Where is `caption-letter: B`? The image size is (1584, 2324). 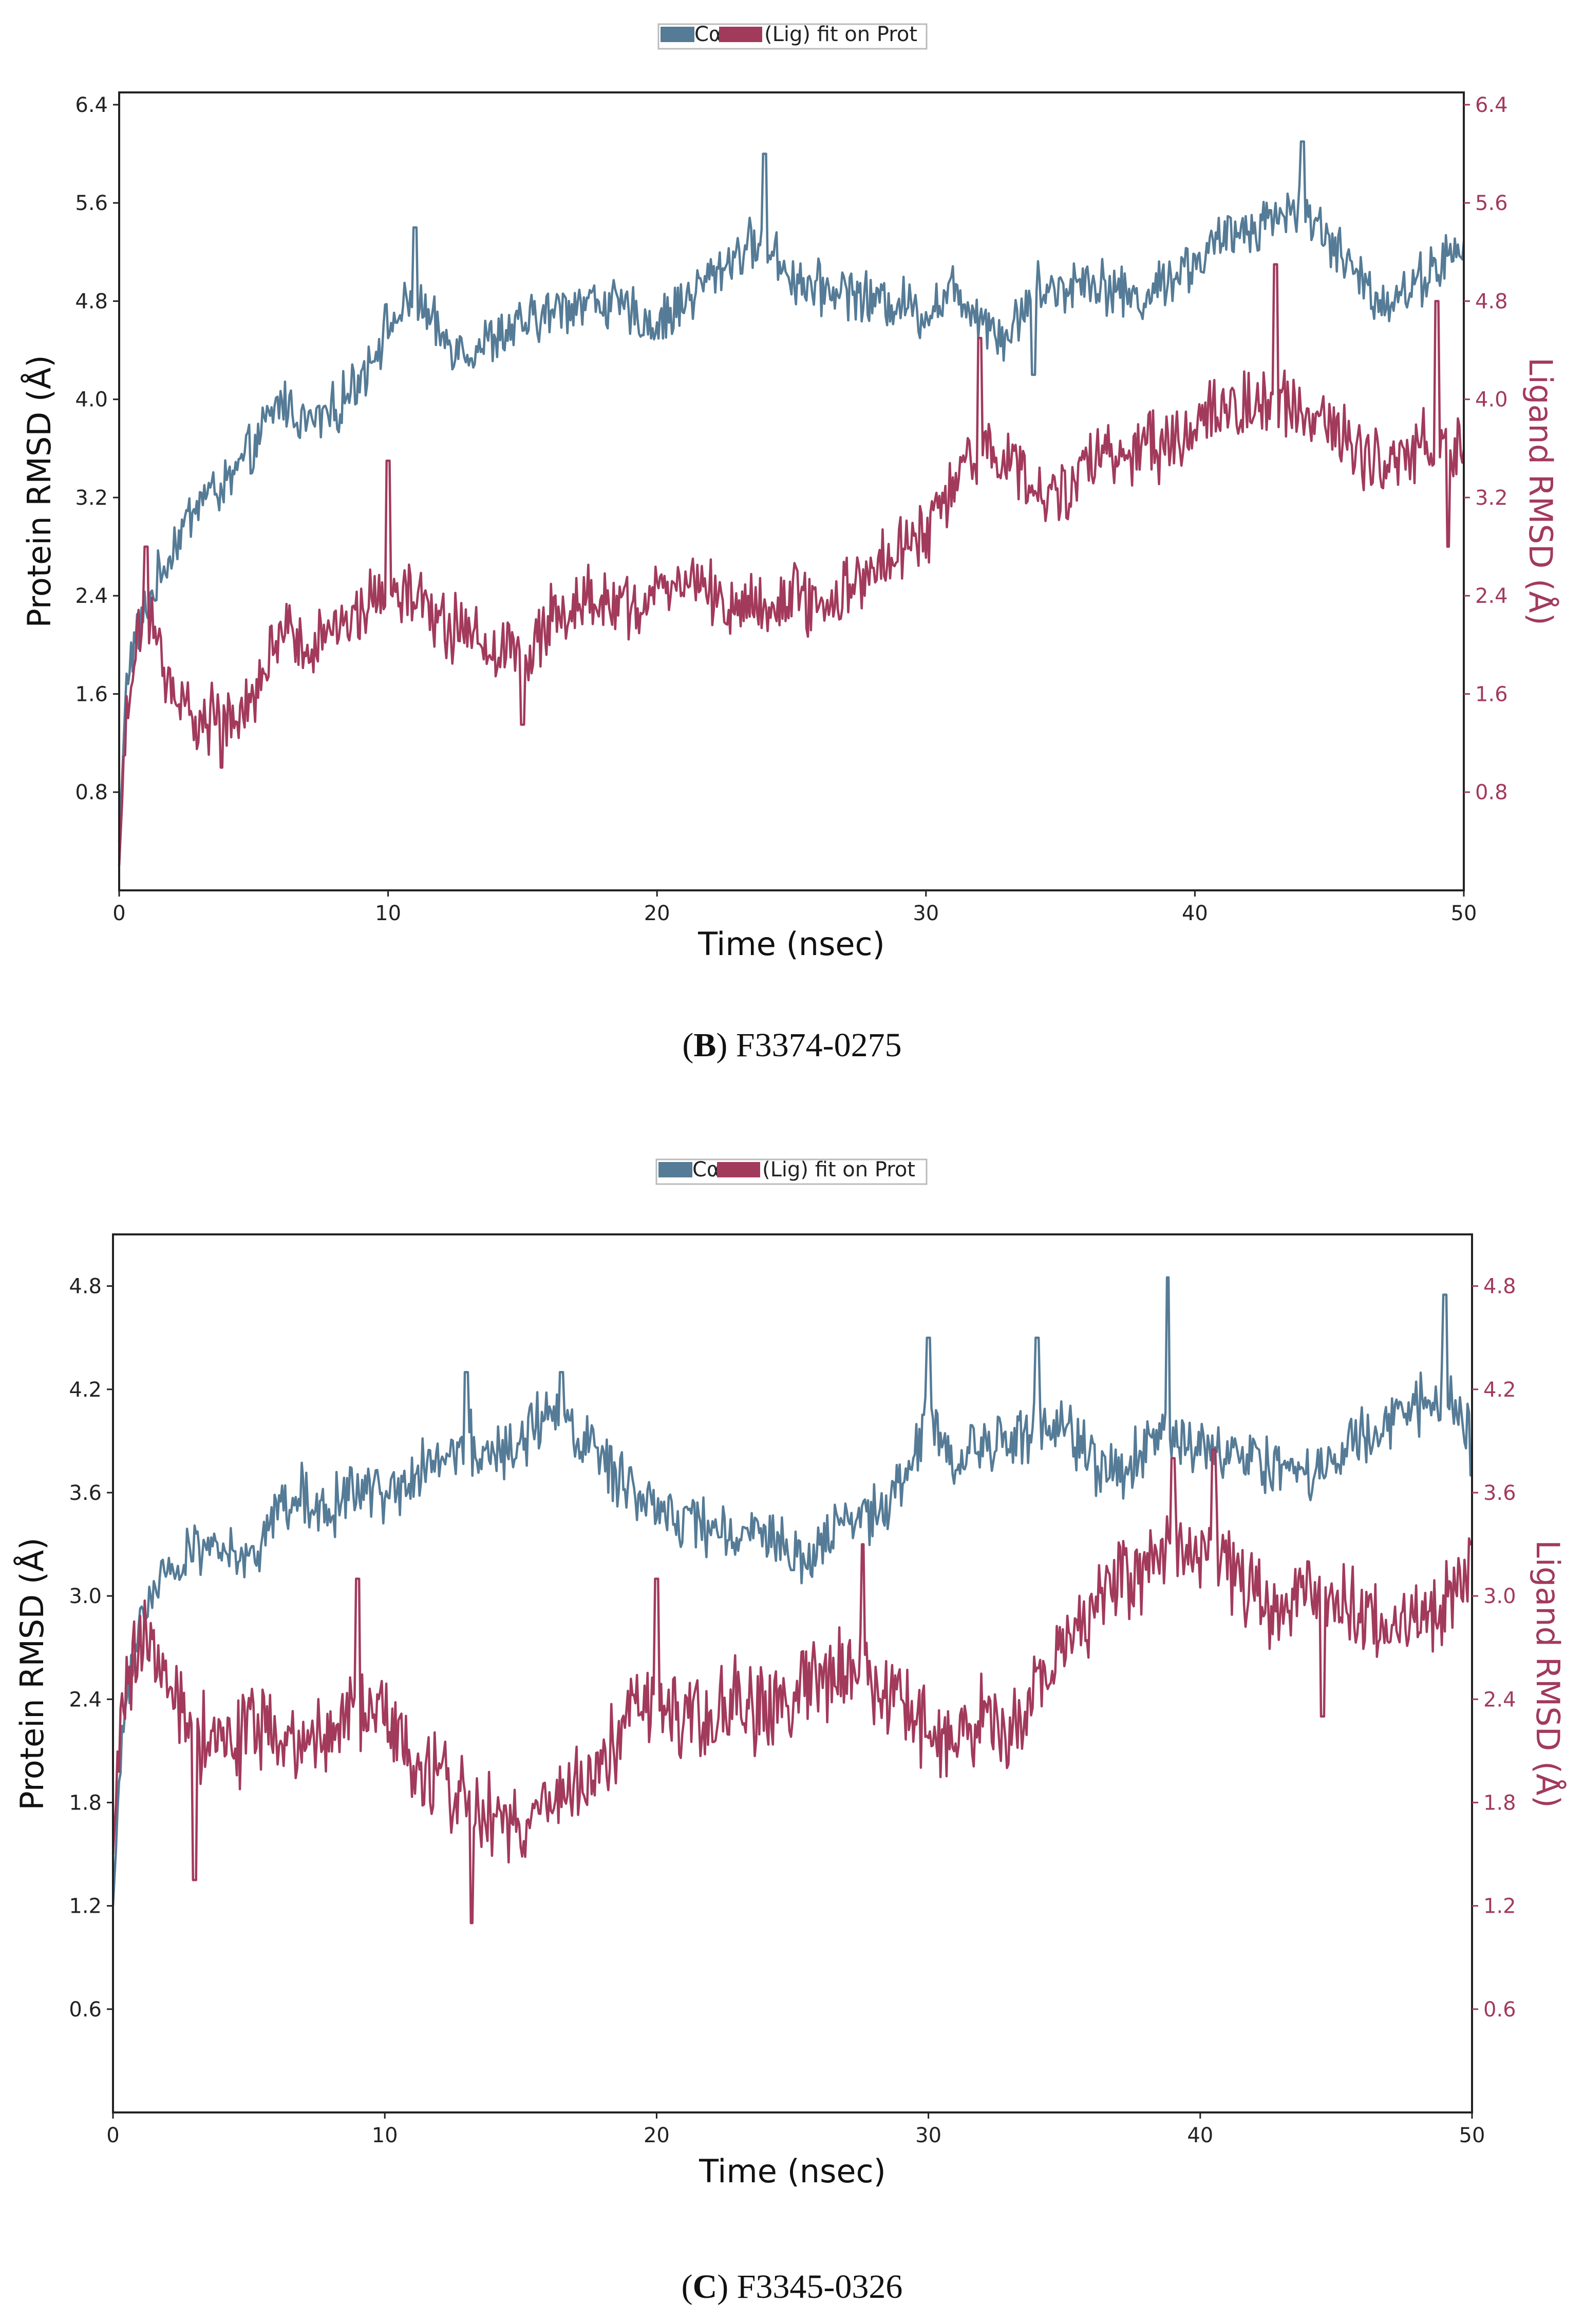
caption-letter: B is located at coordinates (704, 1045).